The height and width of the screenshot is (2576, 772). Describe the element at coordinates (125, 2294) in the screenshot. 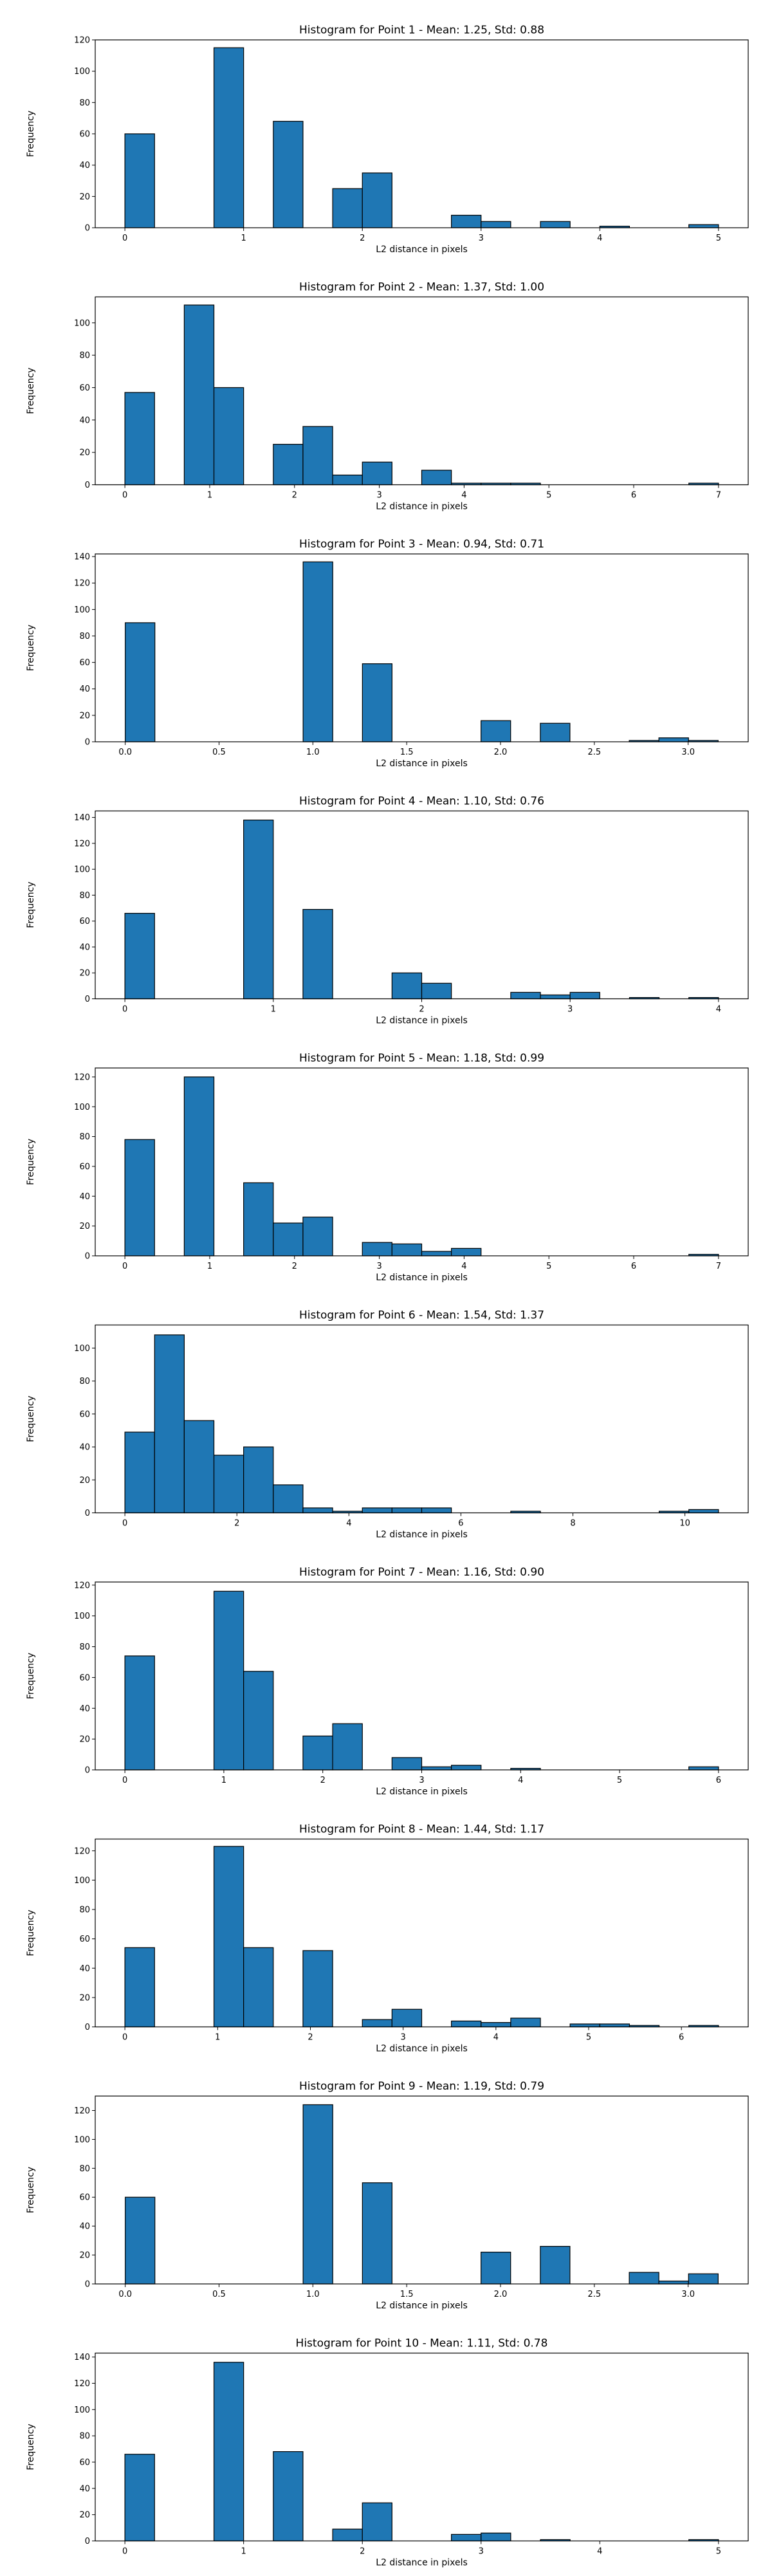

I see `x-tick-label: 0.0` at that location.